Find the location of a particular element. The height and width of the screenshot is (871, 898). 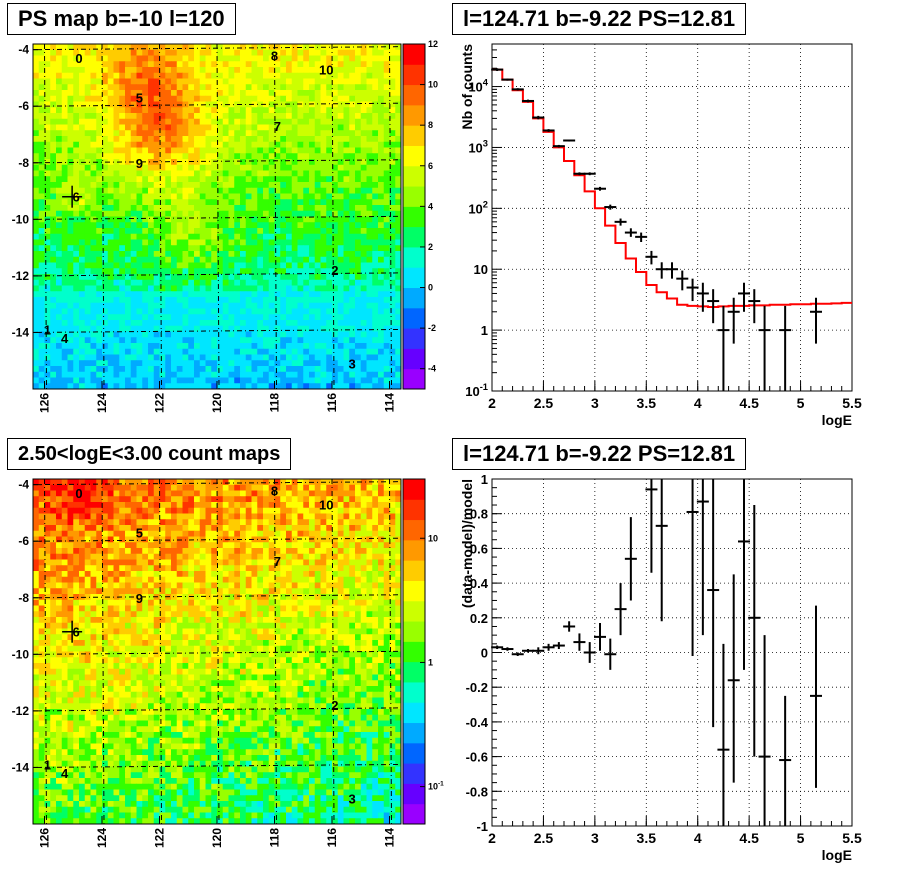

residual-ytick-label: 0.8 is located at coordinates (479, 514).